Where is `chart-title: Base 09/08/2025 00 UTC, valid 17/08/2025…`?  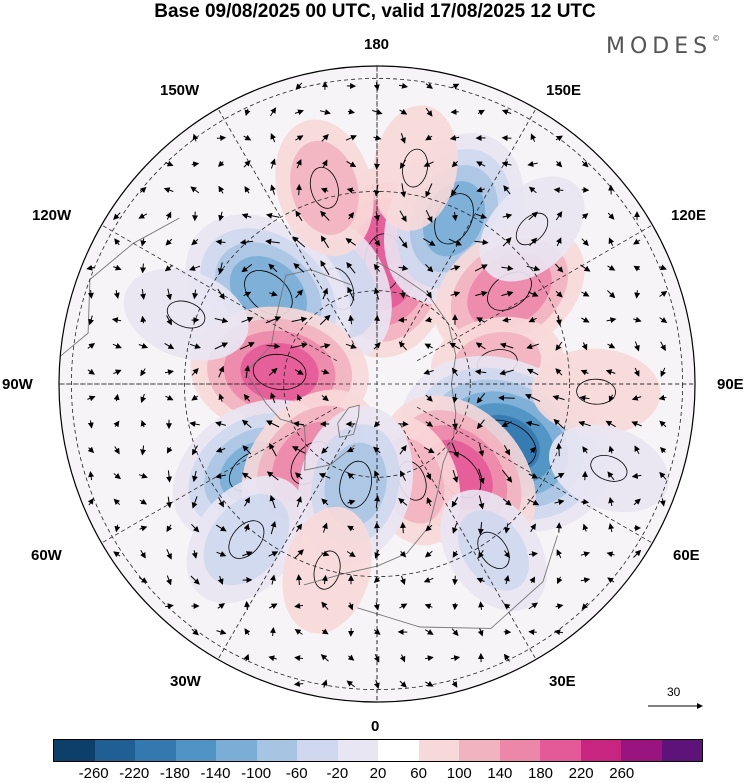
chart-title: Base 09/08/2025 00 UTC, valid 17/08/2025… is located at coordinates (375, 11).